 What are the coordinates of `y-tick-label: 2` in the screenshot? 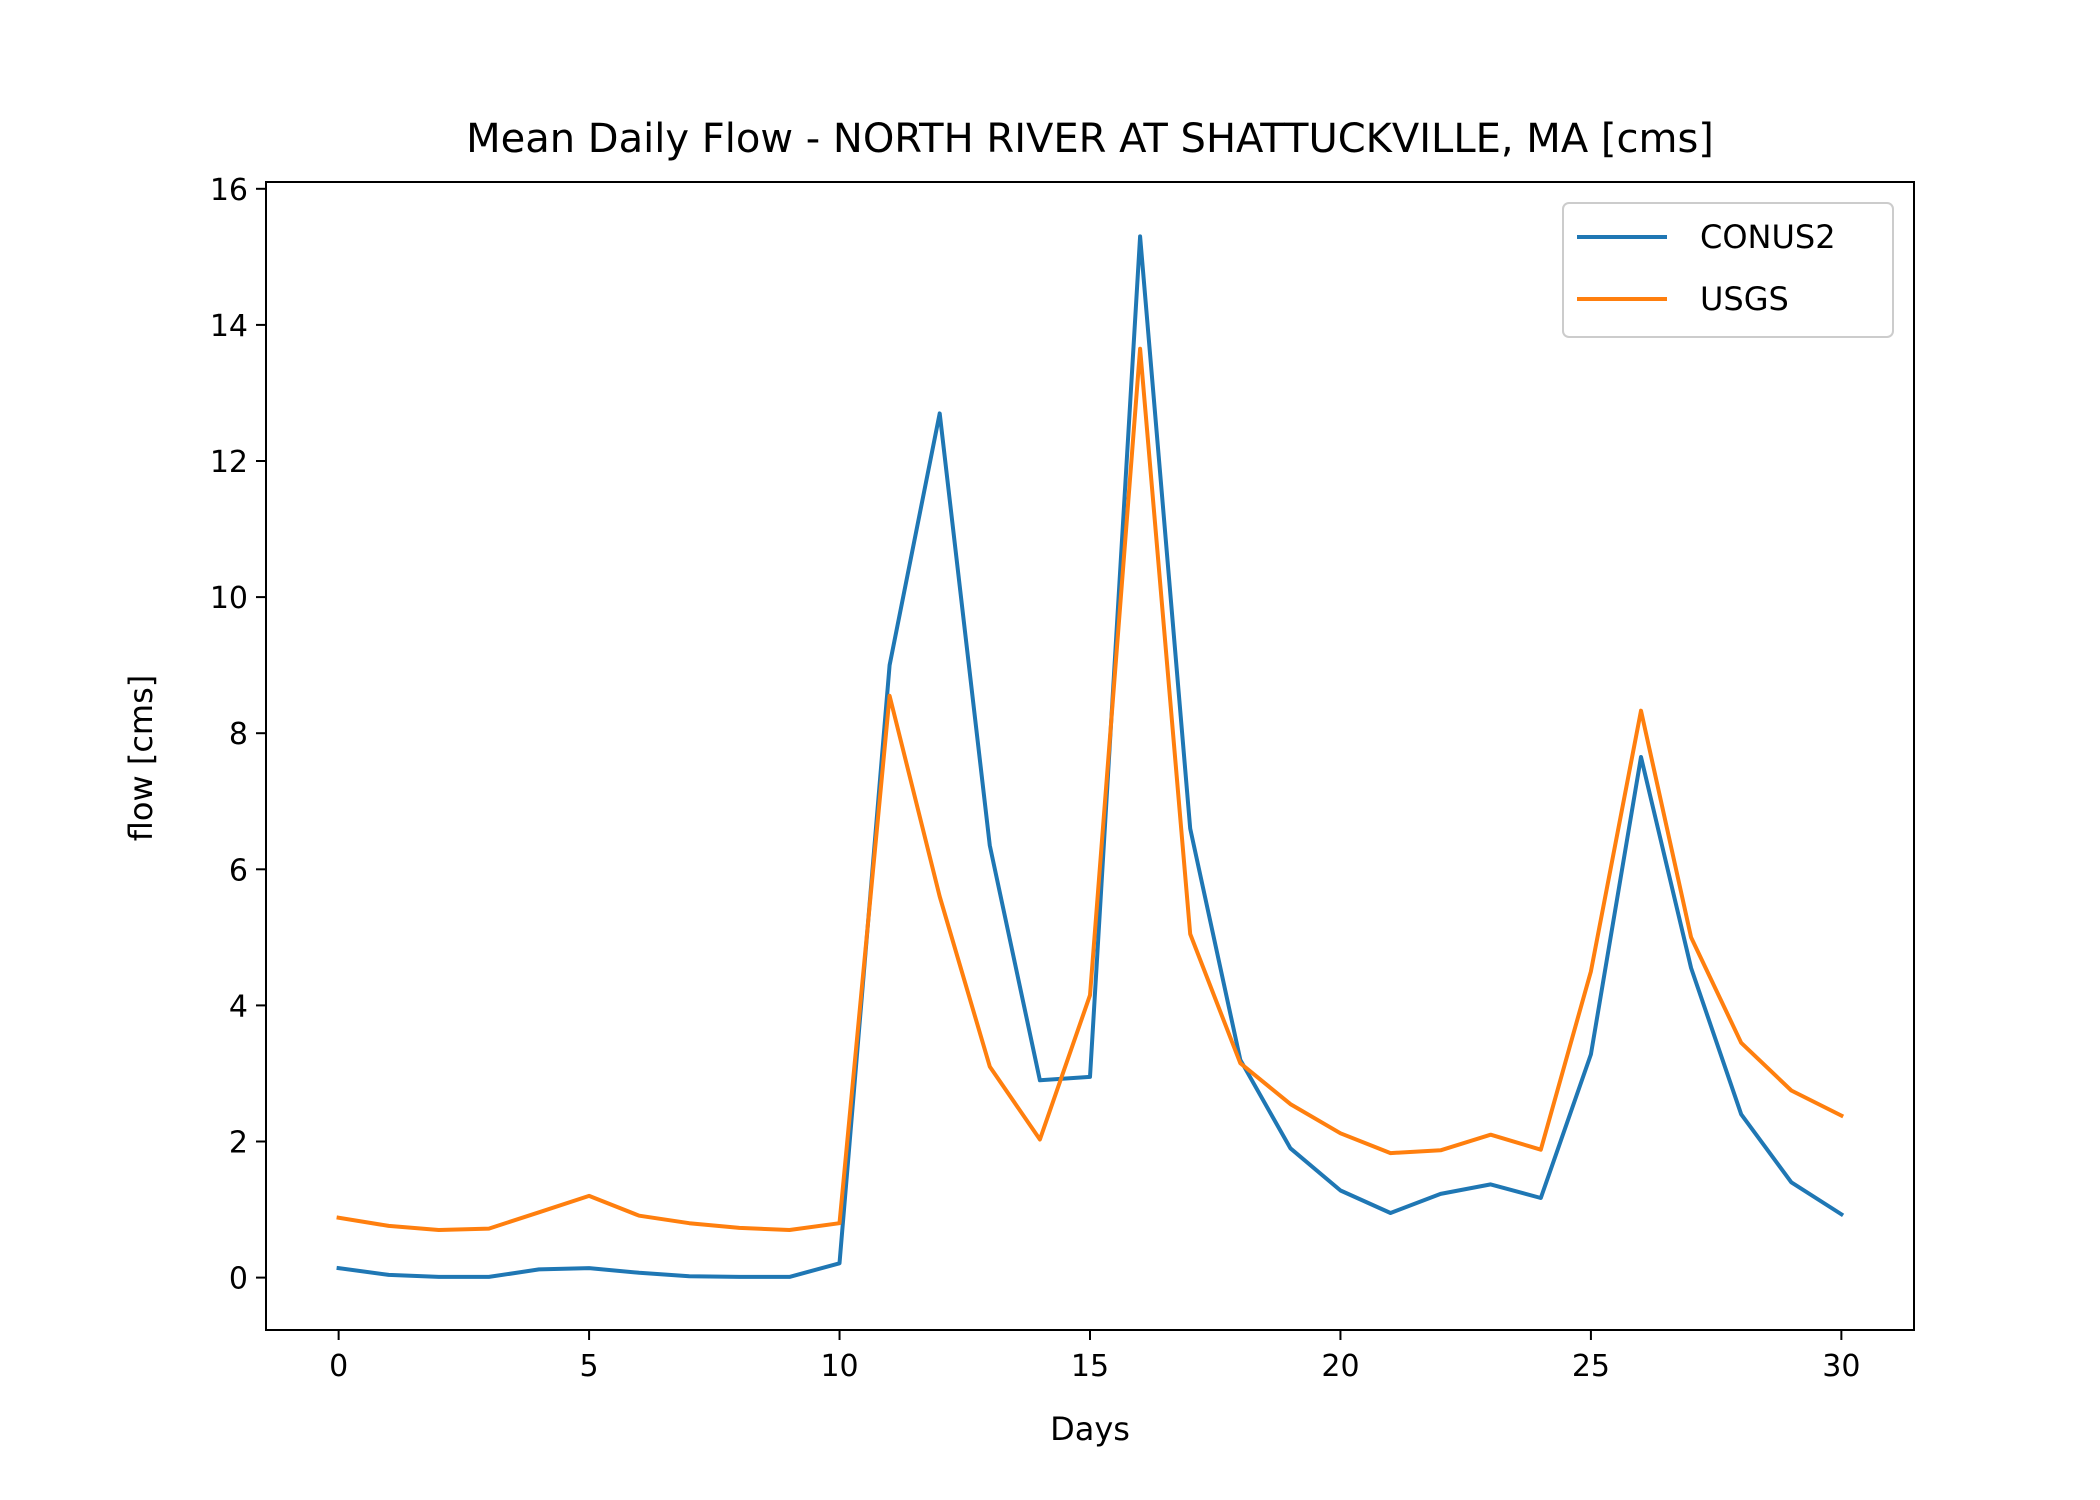 It's located at (238, 1143).